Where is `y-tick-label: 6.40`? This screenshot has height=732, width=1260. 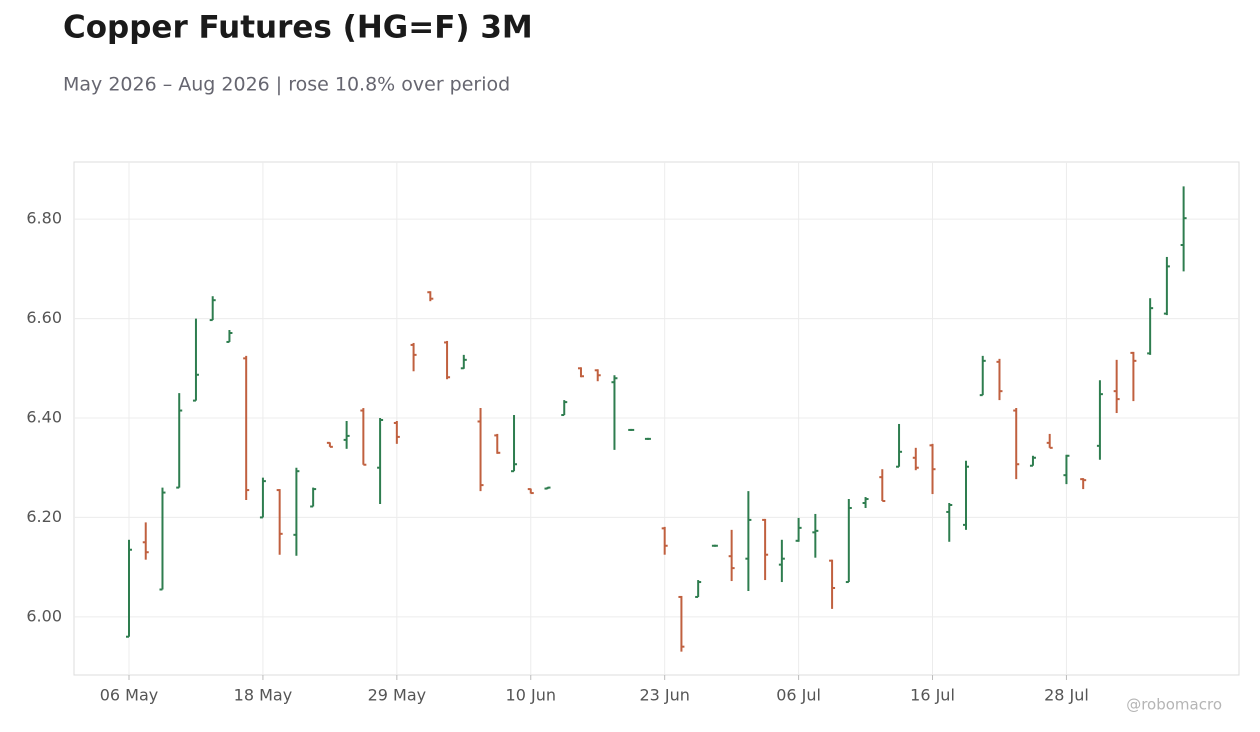
y-tick-label: 6.40 is located at coordinates (44, 417).